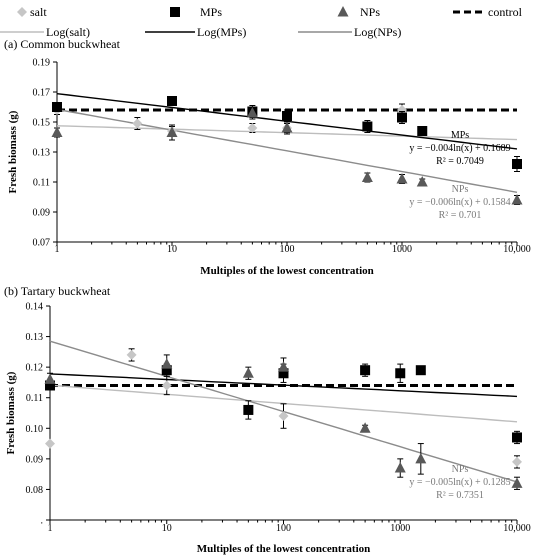  Describe the element at coordinates (221, 32) in the screenshot. I see `legend-label-log_mps: Log(MPs)` at that location.